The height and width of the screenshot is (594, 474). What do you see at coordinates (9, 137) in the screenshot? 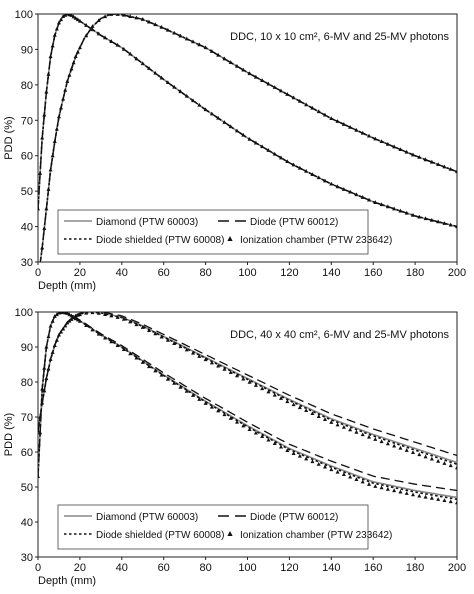
I see `y-axis-label: PDD (%)` at bounding box center [9, 137].